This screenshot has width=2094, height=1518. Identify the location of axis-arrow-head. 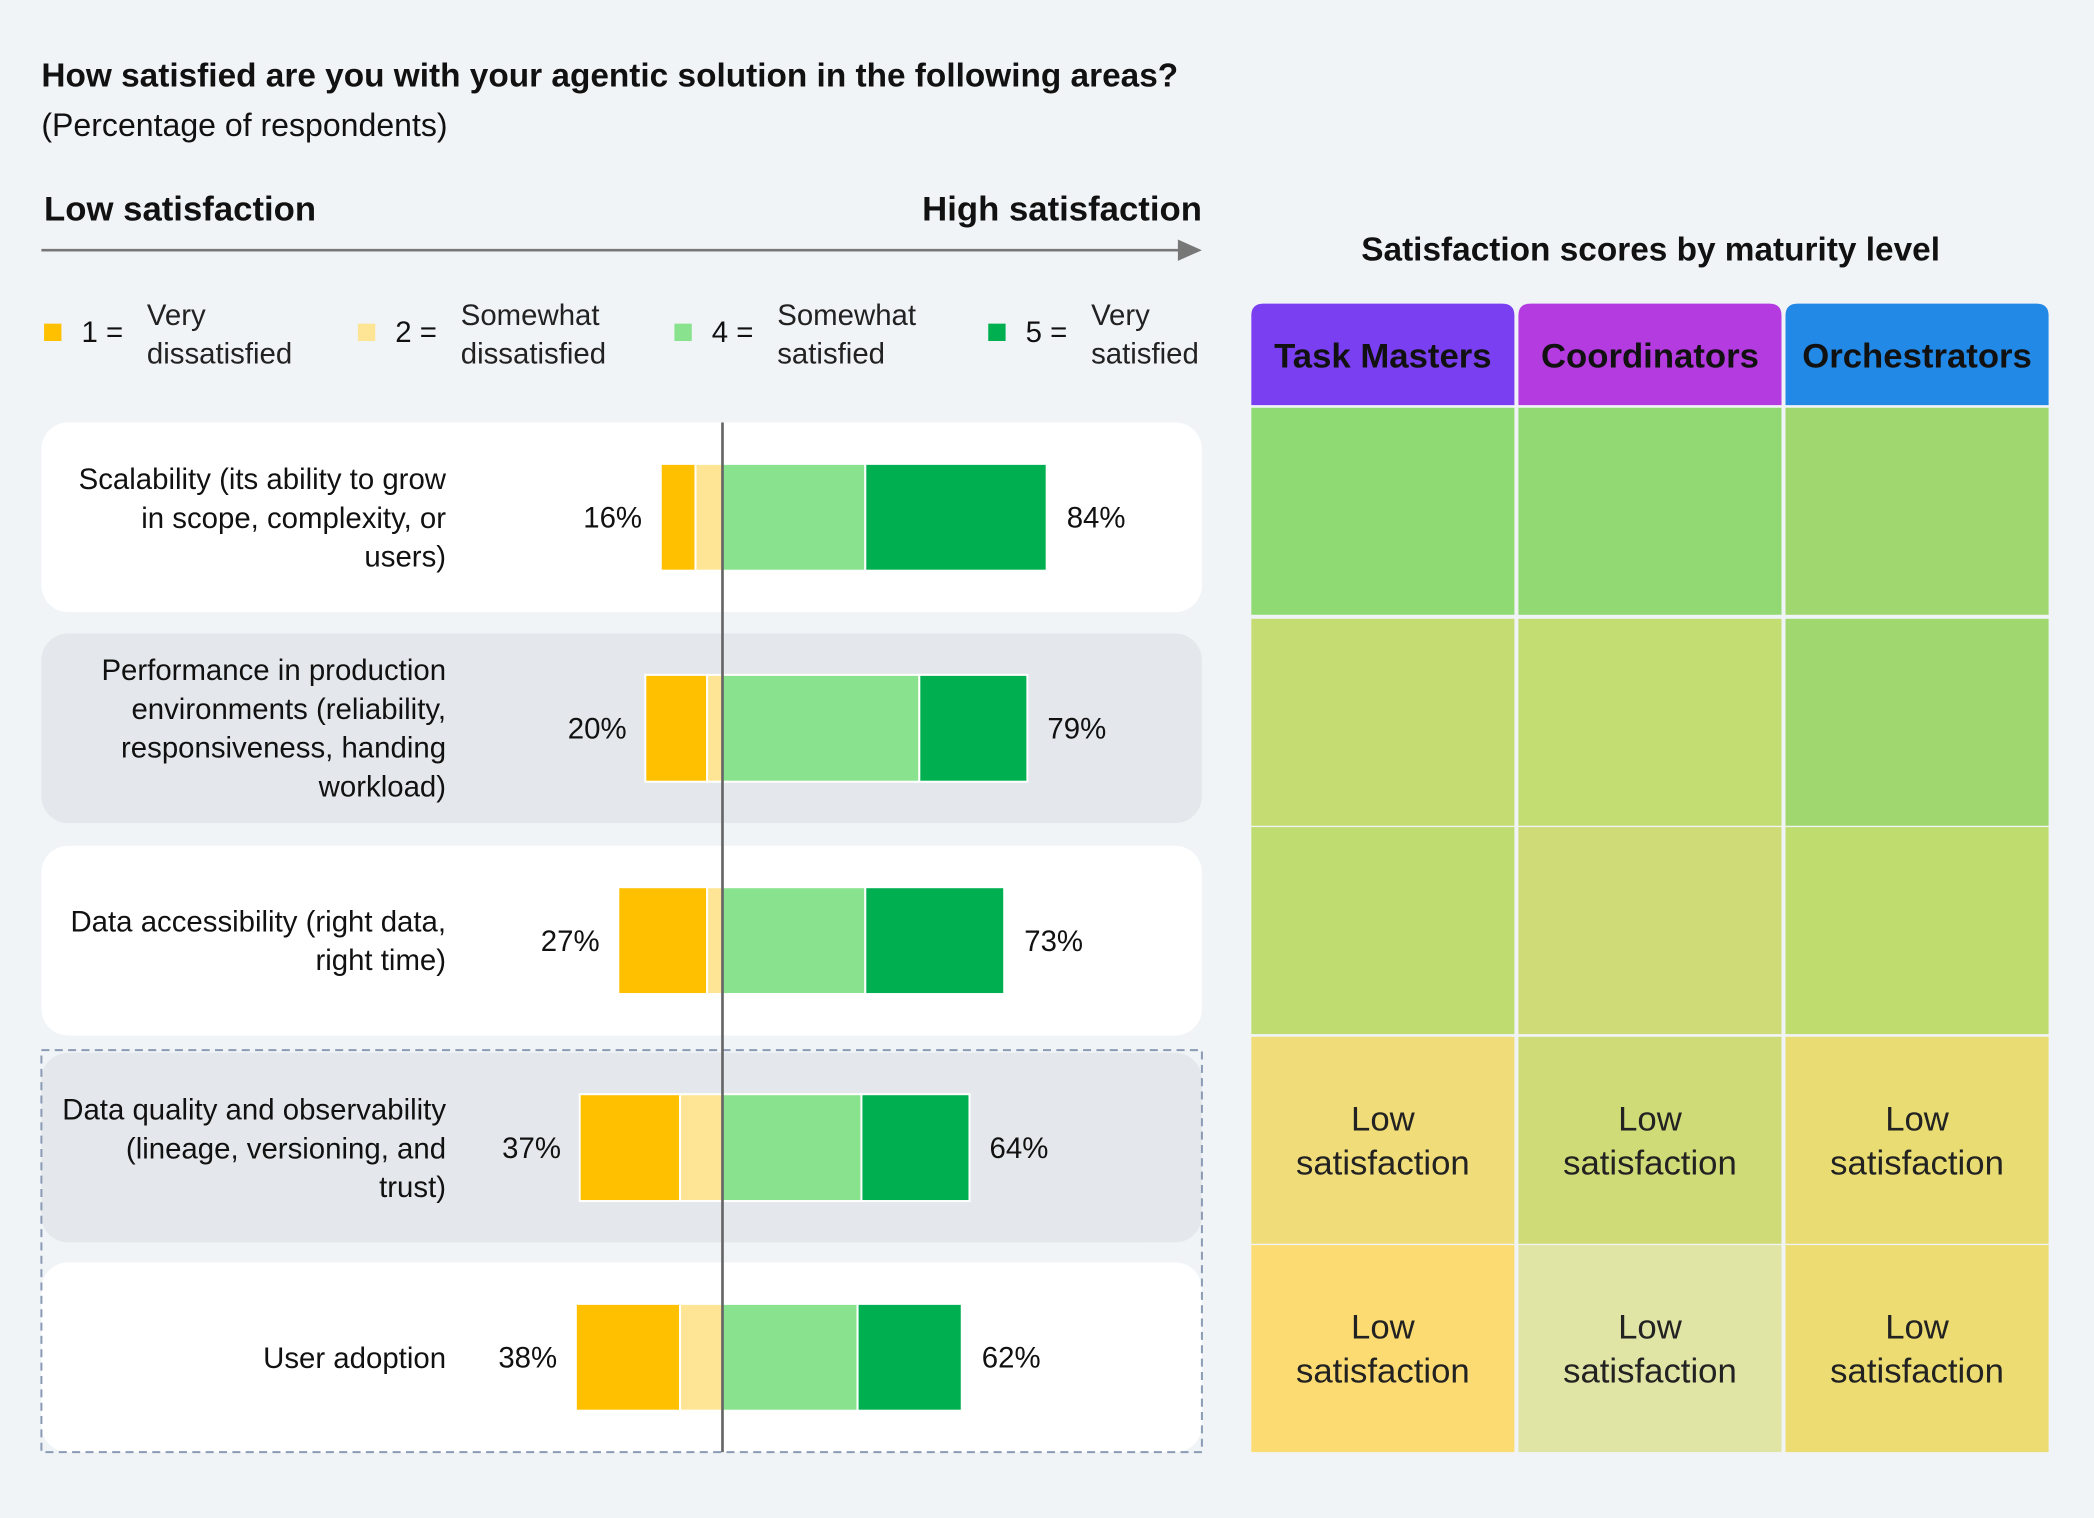
(1189, 250).